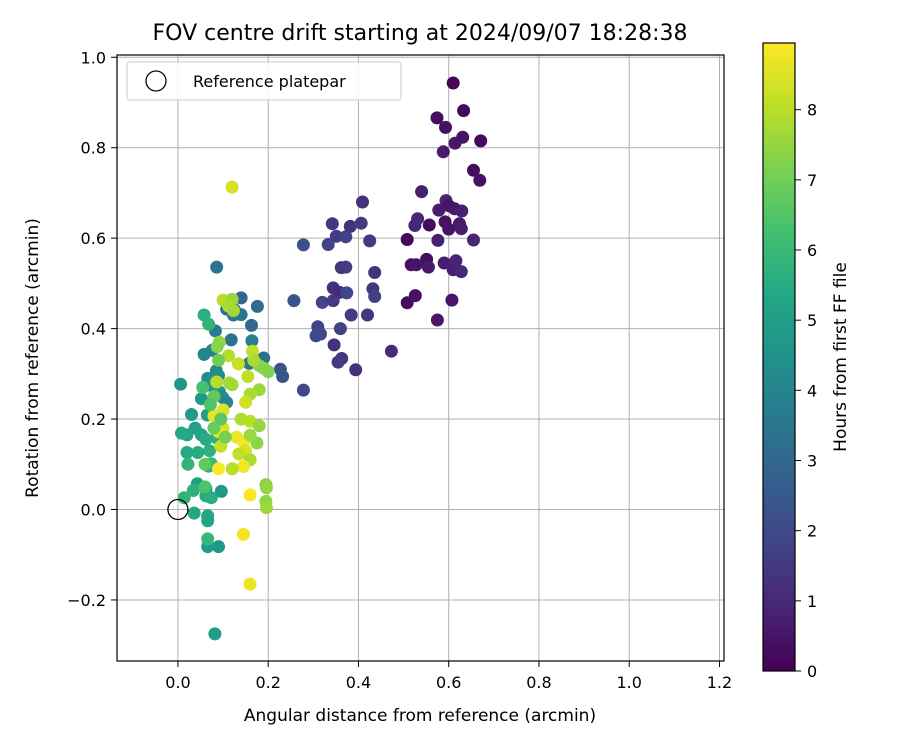  What do you see at coordinates (156, 81) in the screenshot?
I see `legend-marker-reference` at bounding box center [156, 81].